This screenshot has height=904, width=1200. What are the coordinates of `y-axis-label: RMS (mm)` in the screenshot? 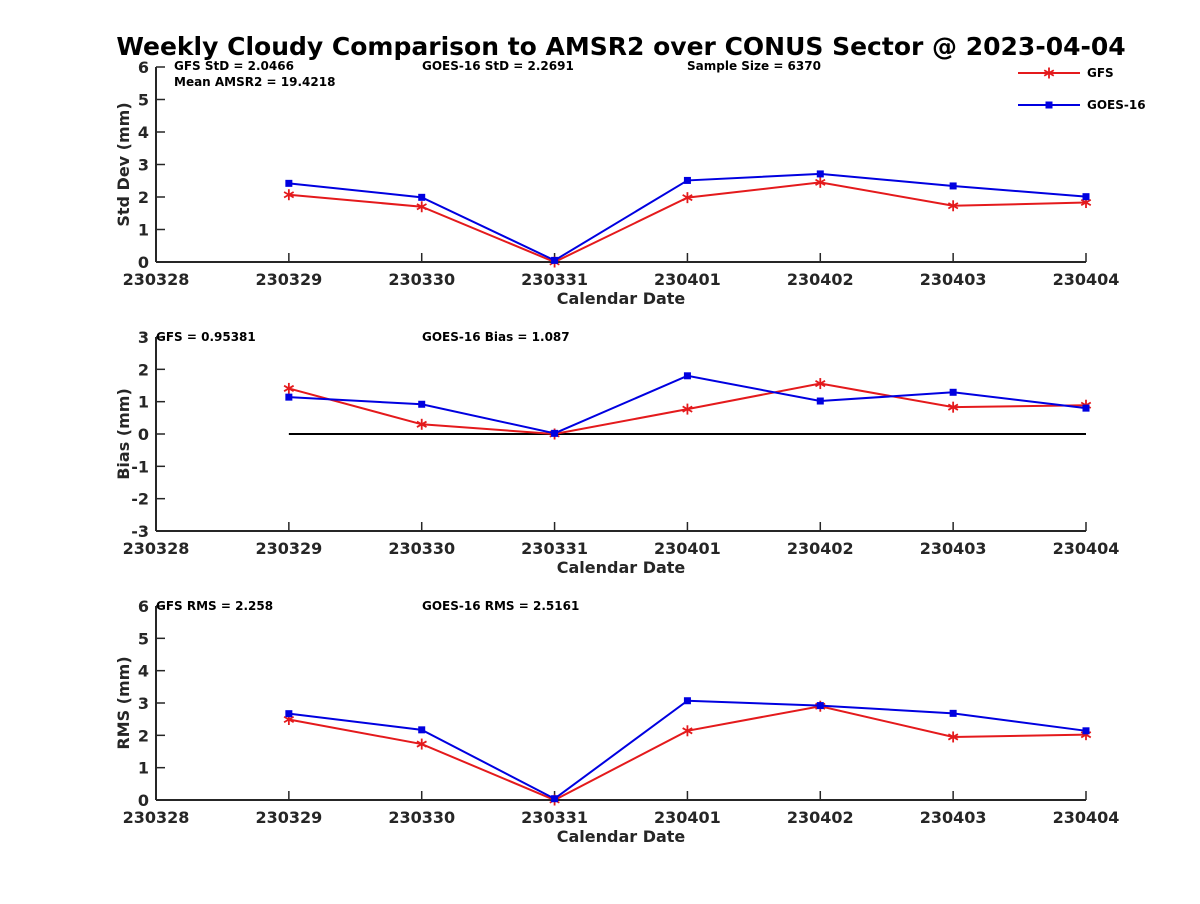 It's located at (123, 702).